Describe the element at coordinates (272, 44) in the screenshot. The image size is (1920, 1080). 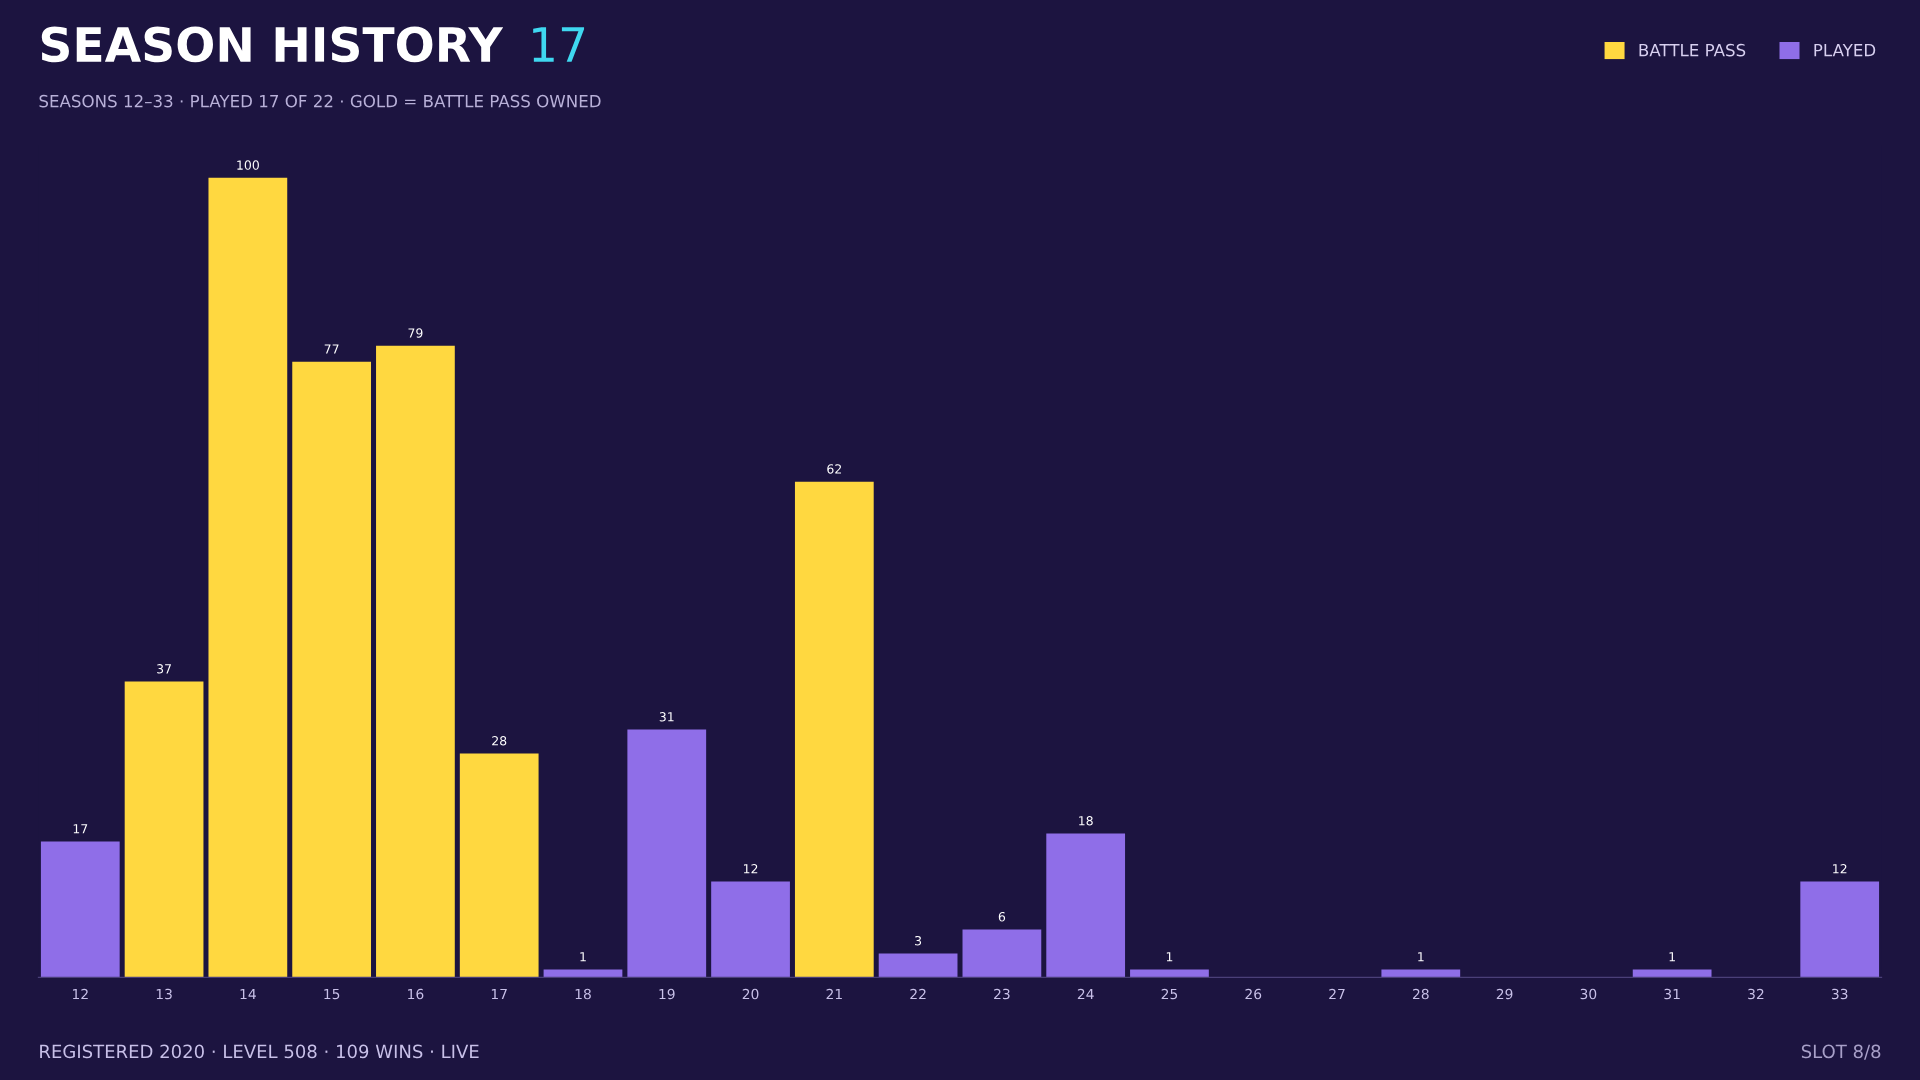
I see `chart-title: SEASON HISTORY` at that location.